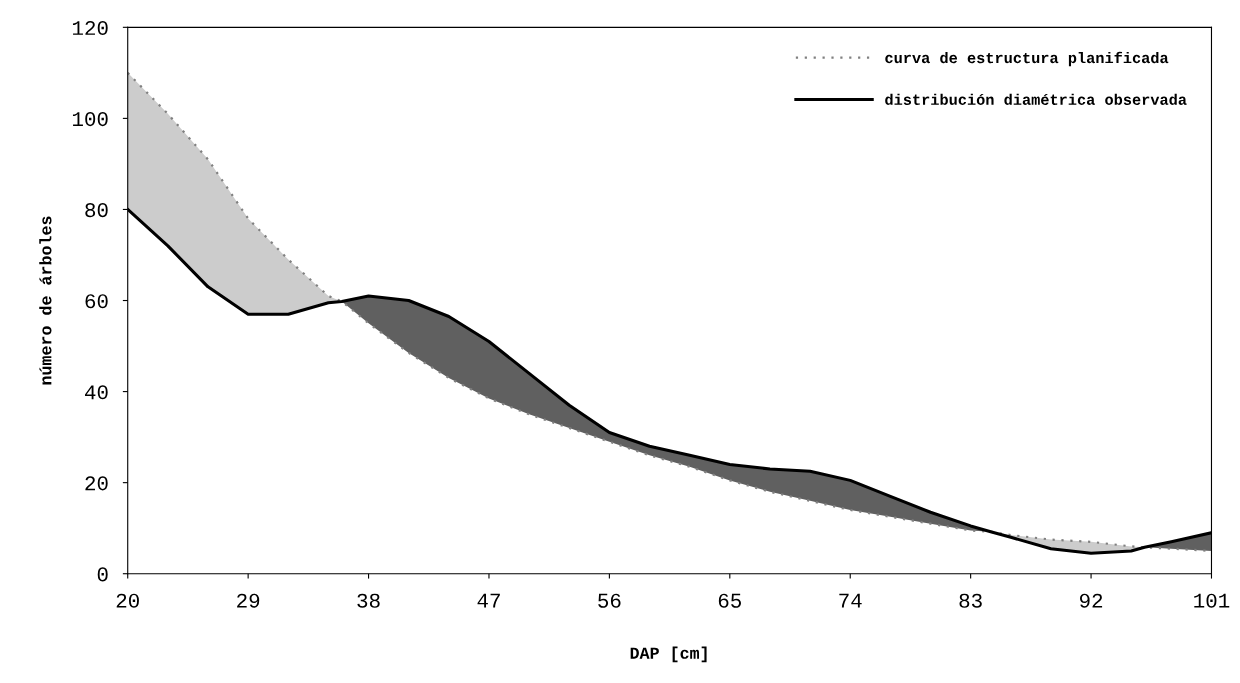 Image resolution: width=1240 pixels, height=683 pixels. Describe the element at coordinates (1212, 600) in the screenshot. I see `x-tick-label: 101` at that location.